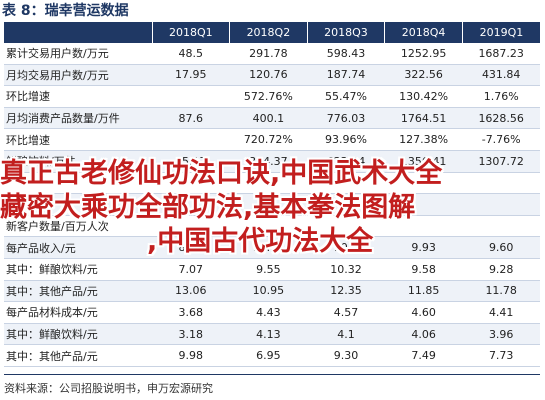 This screenshot has height=400, width=545. I want to click on table-cell: 598.43, so click(346, 54).